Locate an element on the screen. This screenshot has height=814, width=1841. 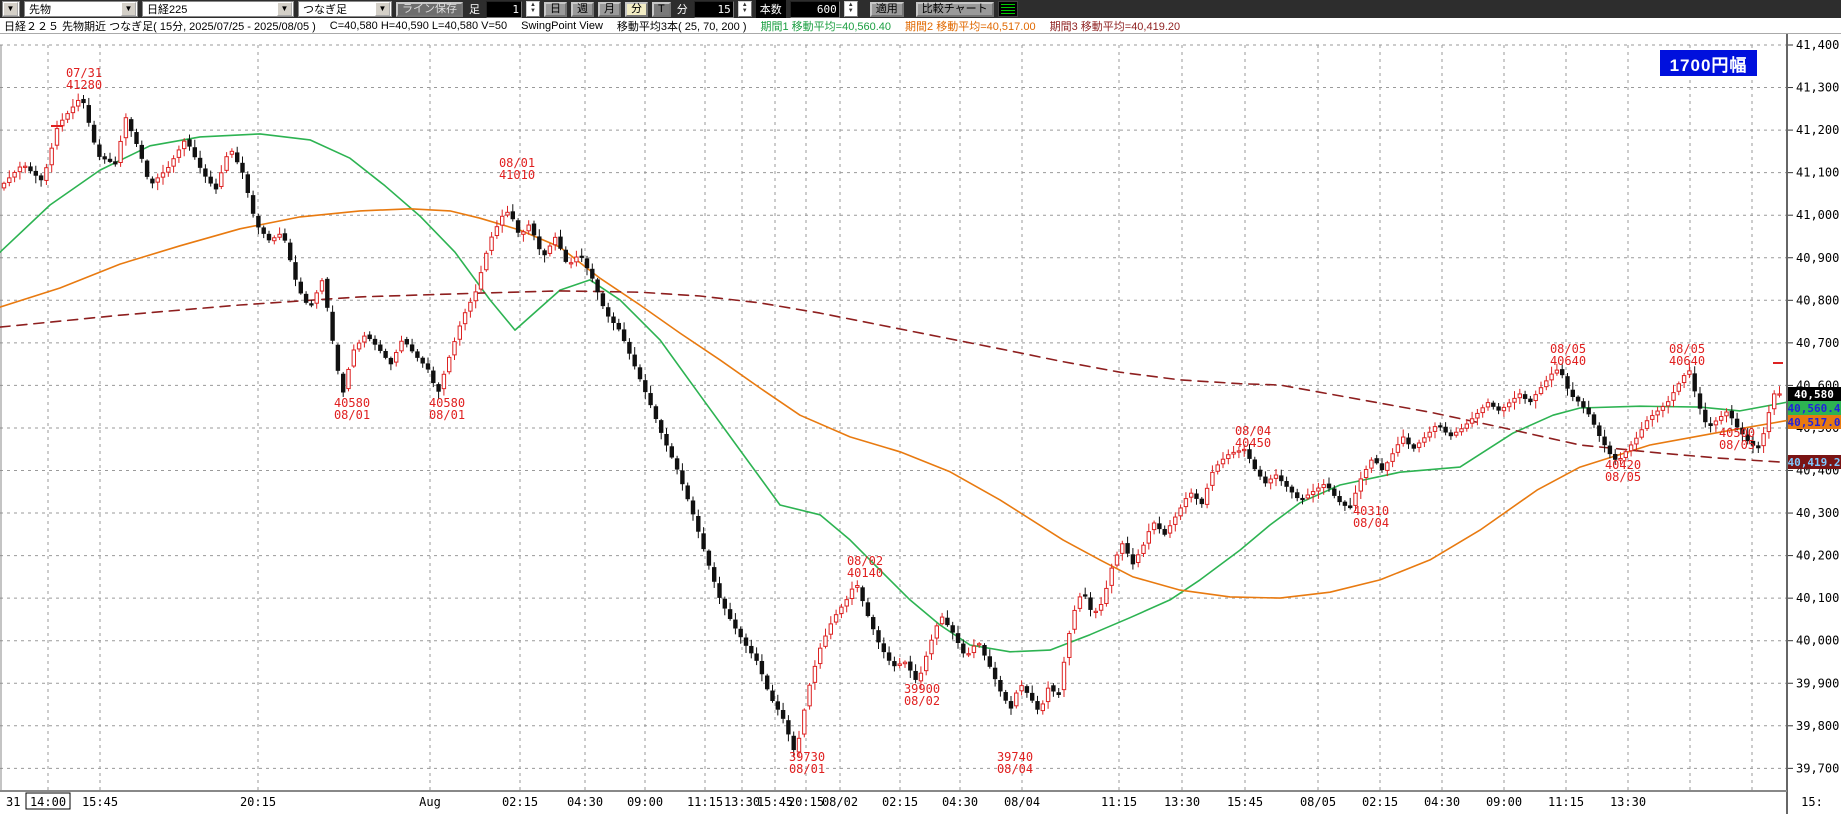
market-select: 先物 ▼ is located at coordinates (81, 9).